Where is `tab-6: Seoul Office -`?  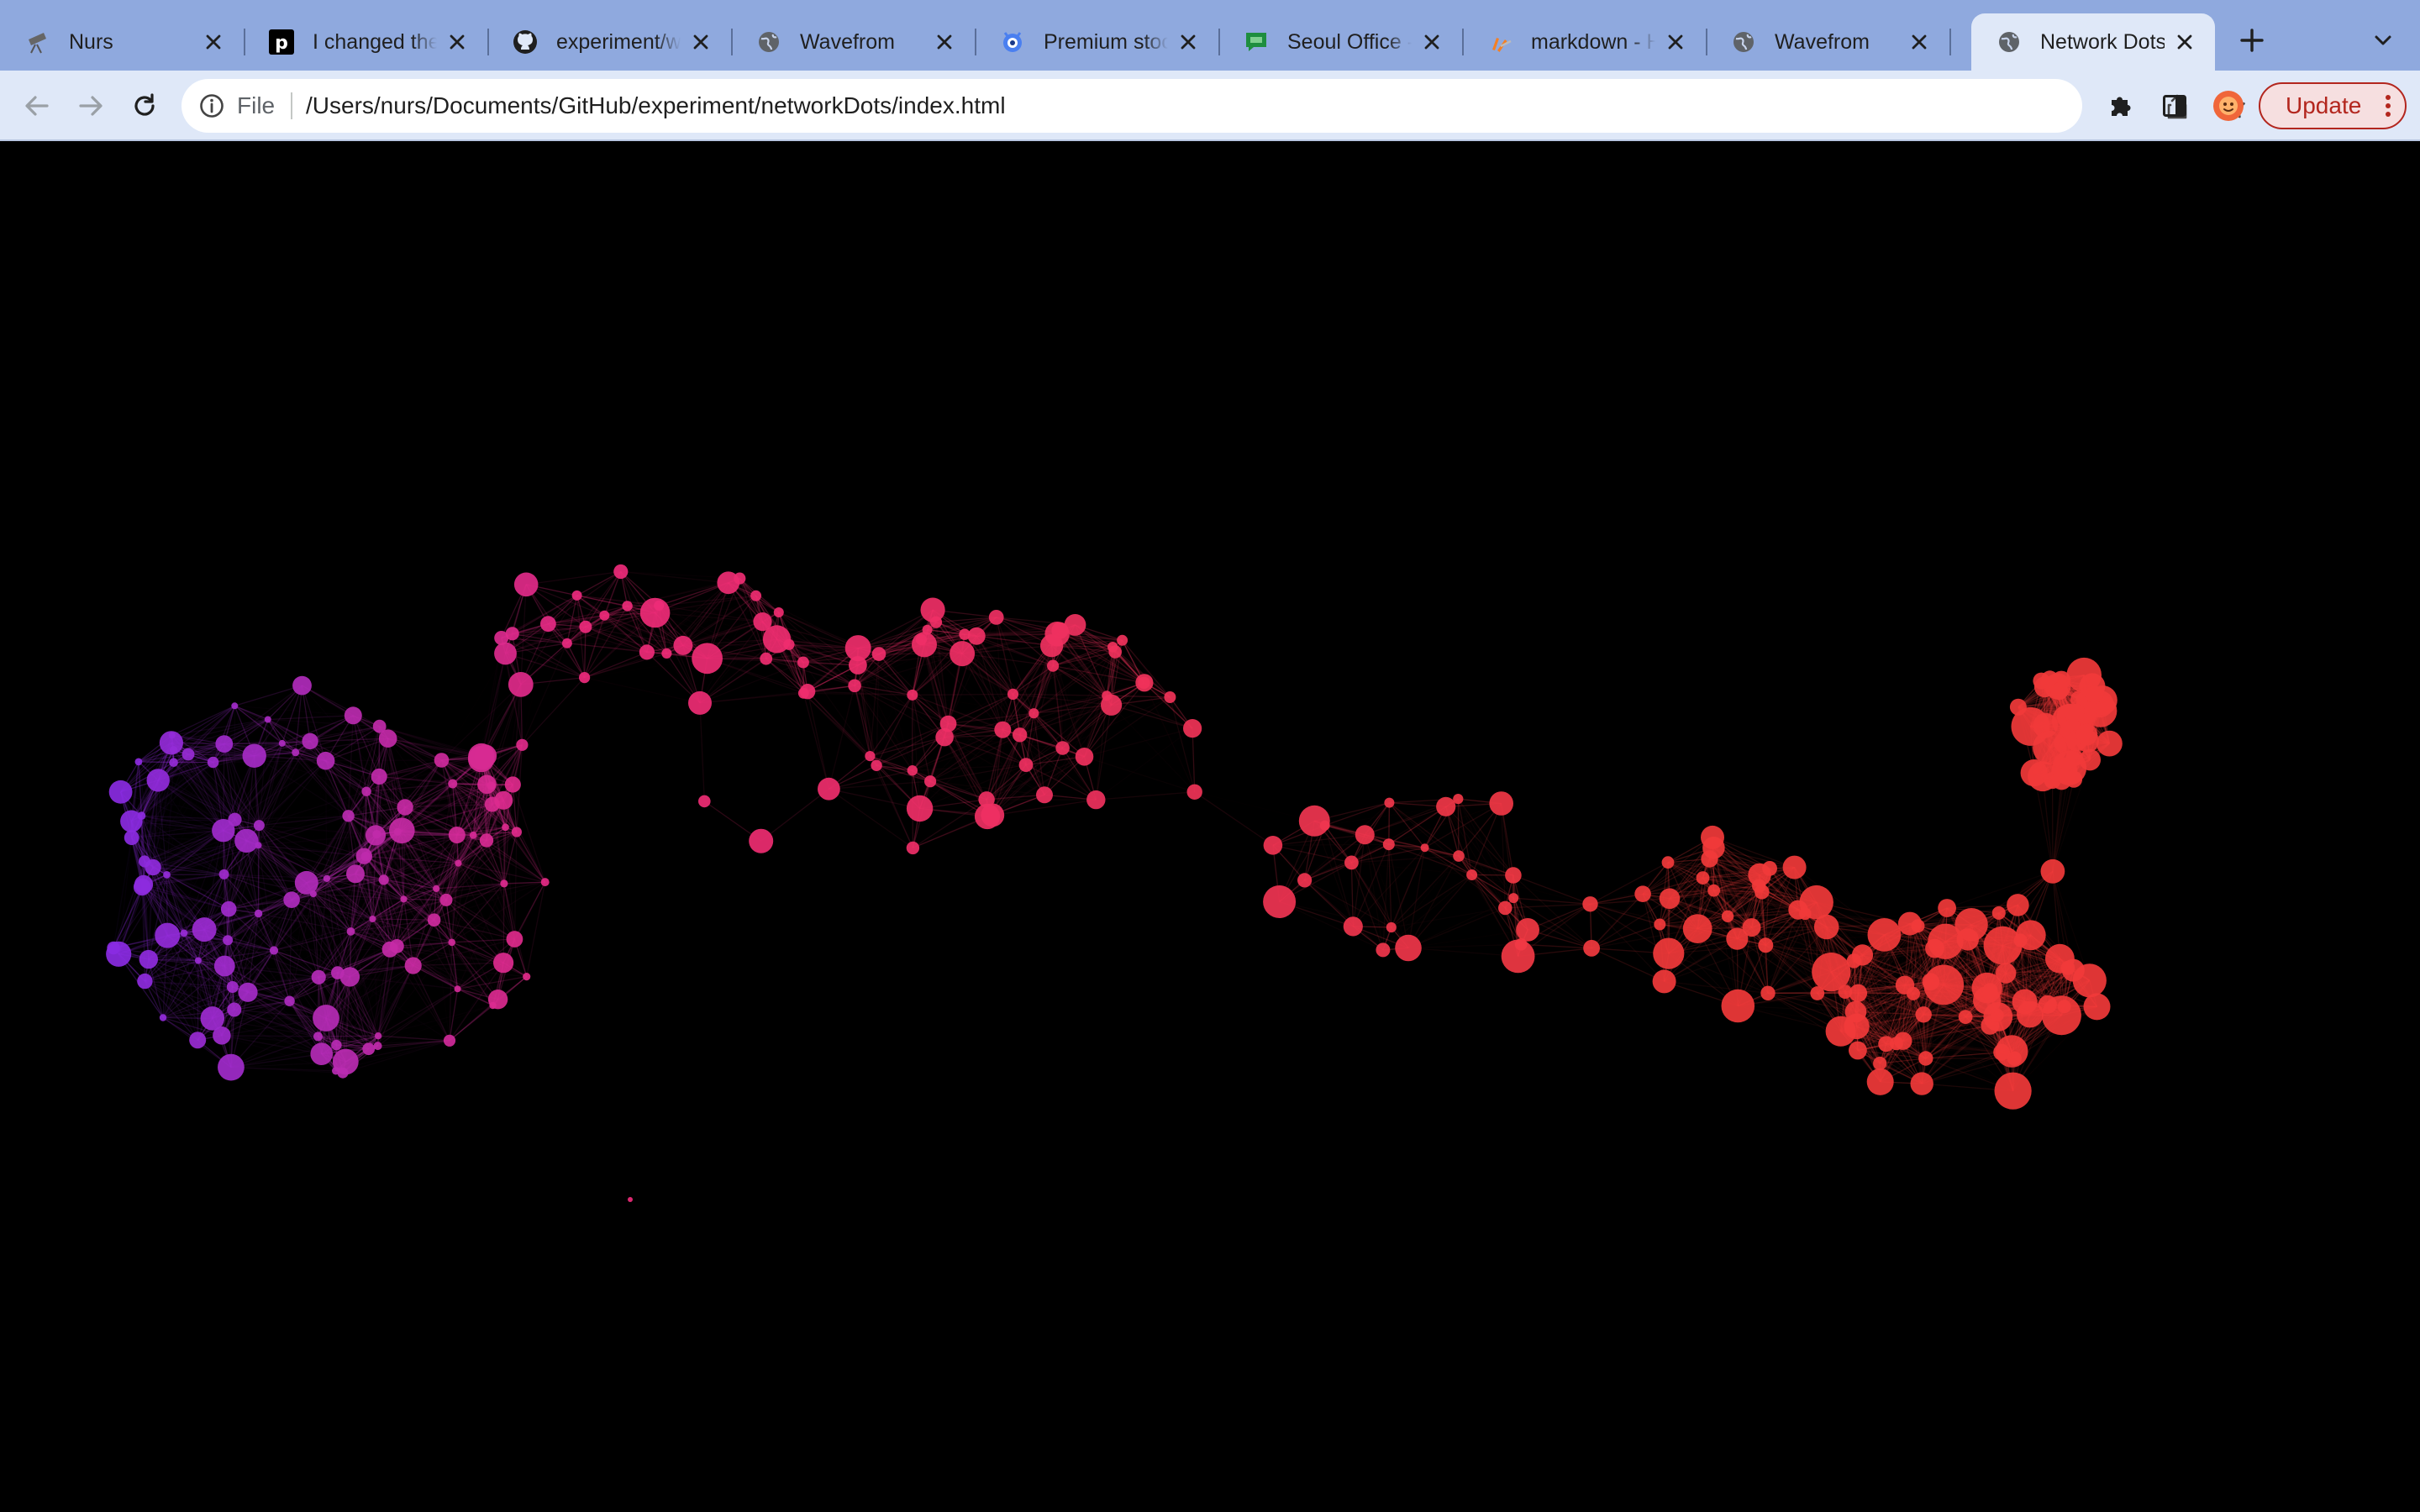
tab-6: Seoul Office - is located at coordinates (1341, 42).